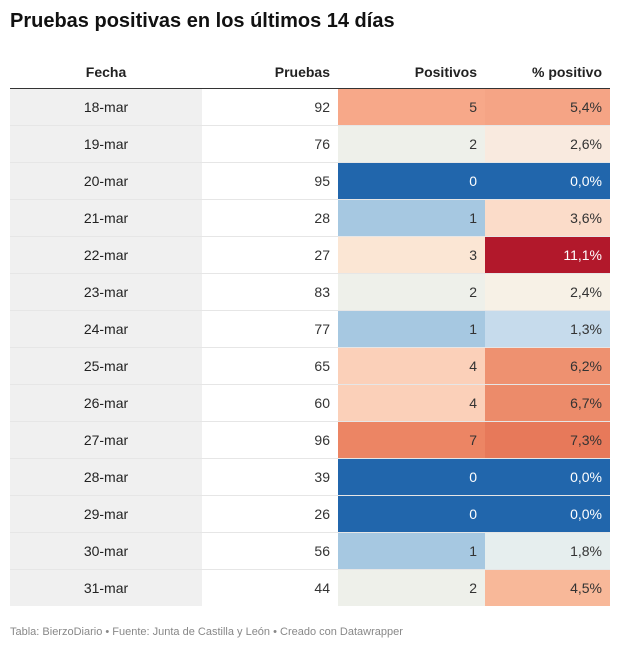 The width and height of the screenshot is (620, 649). What do you see at coordinates (270, 440) in the screenshot?
I see `cell-pruebas: 96` at bounding box center [270, 440].